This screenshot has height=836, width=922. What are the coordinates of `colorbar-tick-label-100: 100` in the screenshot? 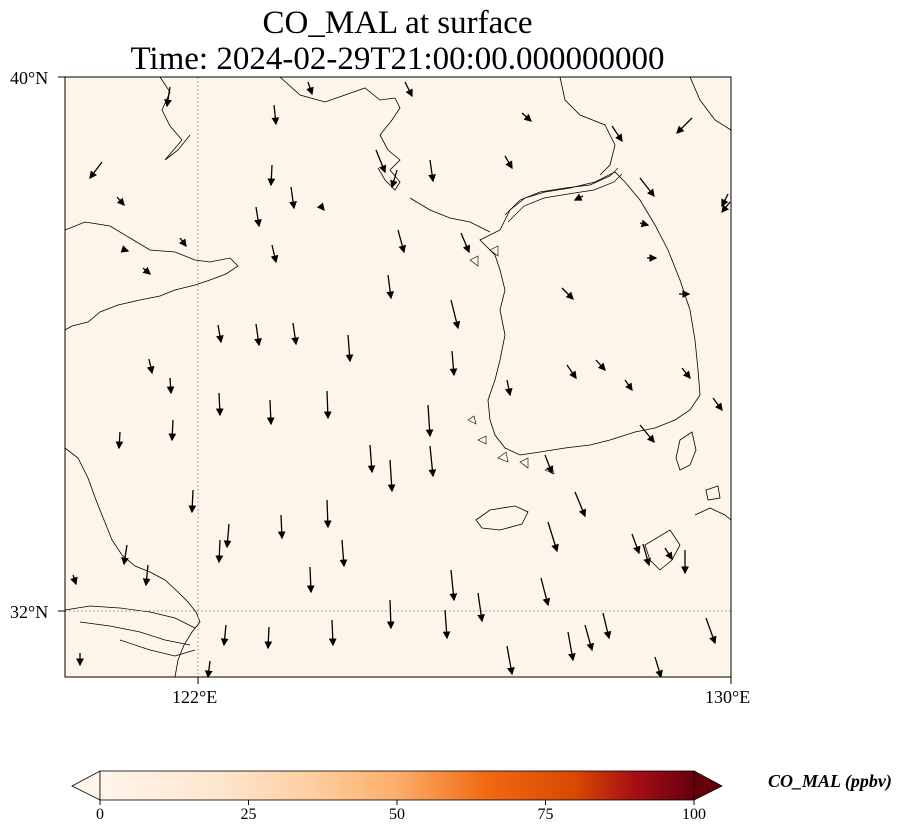 It's located at (694, 814).